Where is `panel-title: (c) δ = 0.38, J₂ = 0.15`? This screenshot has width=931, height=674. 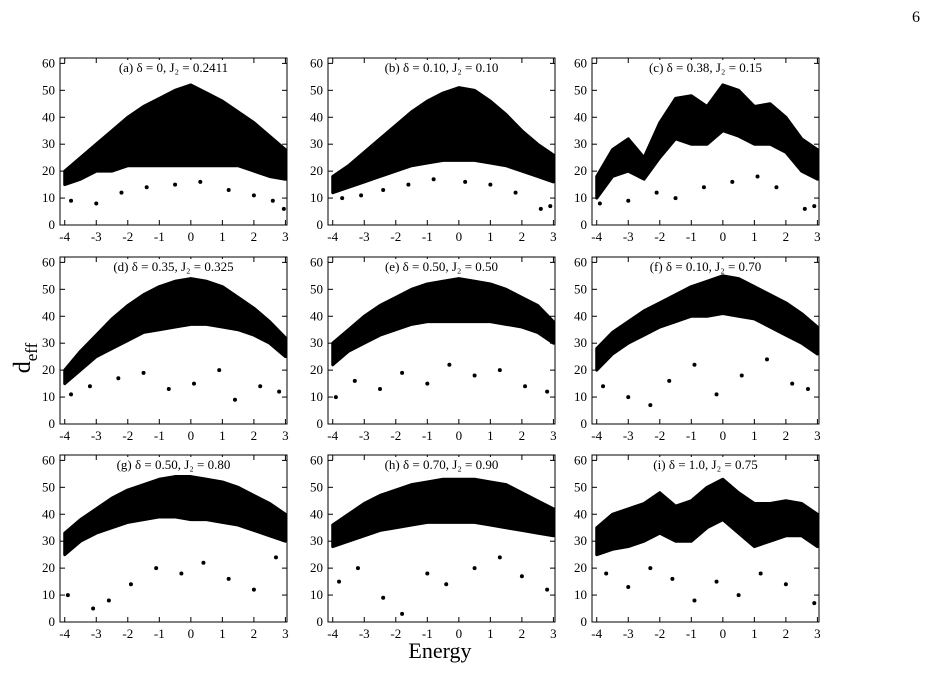
panel-title: (c) δ = 0.38, J₂ = 0.15 is located at coordinates (705, 67).